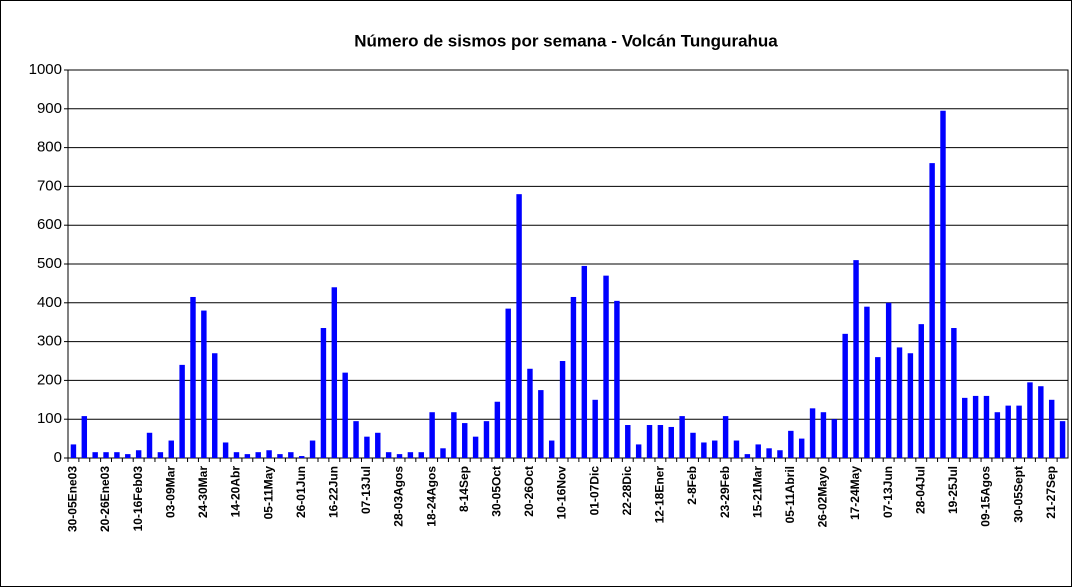 The height and width of the screenshot is (588, 1074). Describe the element at coordinates (464, 489) in the screenshot. I see `x-tick-label: 8-14Sep` at that location.